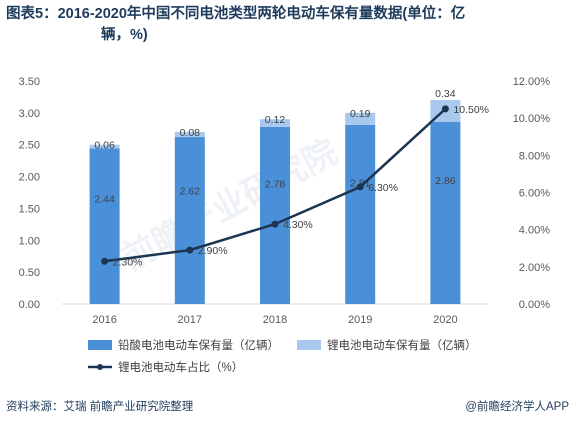  What do you see at coordinates (309, 345) in the screenshot?
I see `legend-swatch-lithium` at bounding box center [309, 345].